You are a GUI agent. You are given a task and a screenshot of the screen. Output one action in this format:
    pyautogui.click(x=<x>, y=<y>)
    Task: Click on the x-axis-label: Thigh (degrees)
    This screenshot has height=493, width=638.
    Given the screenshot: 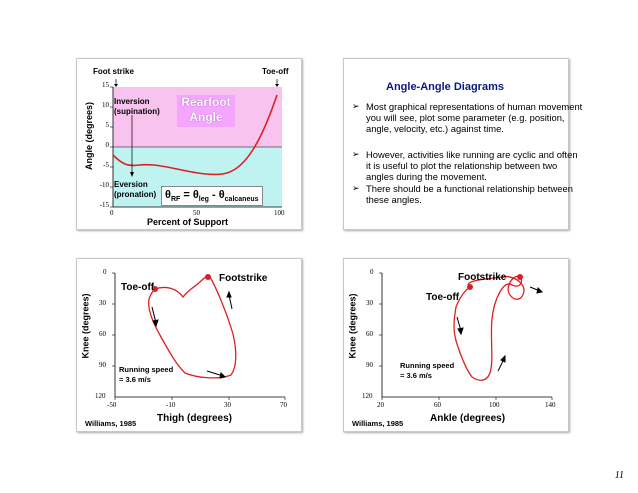 What is the action you would take?
    pyautogui.click(x=195, y=418)
    